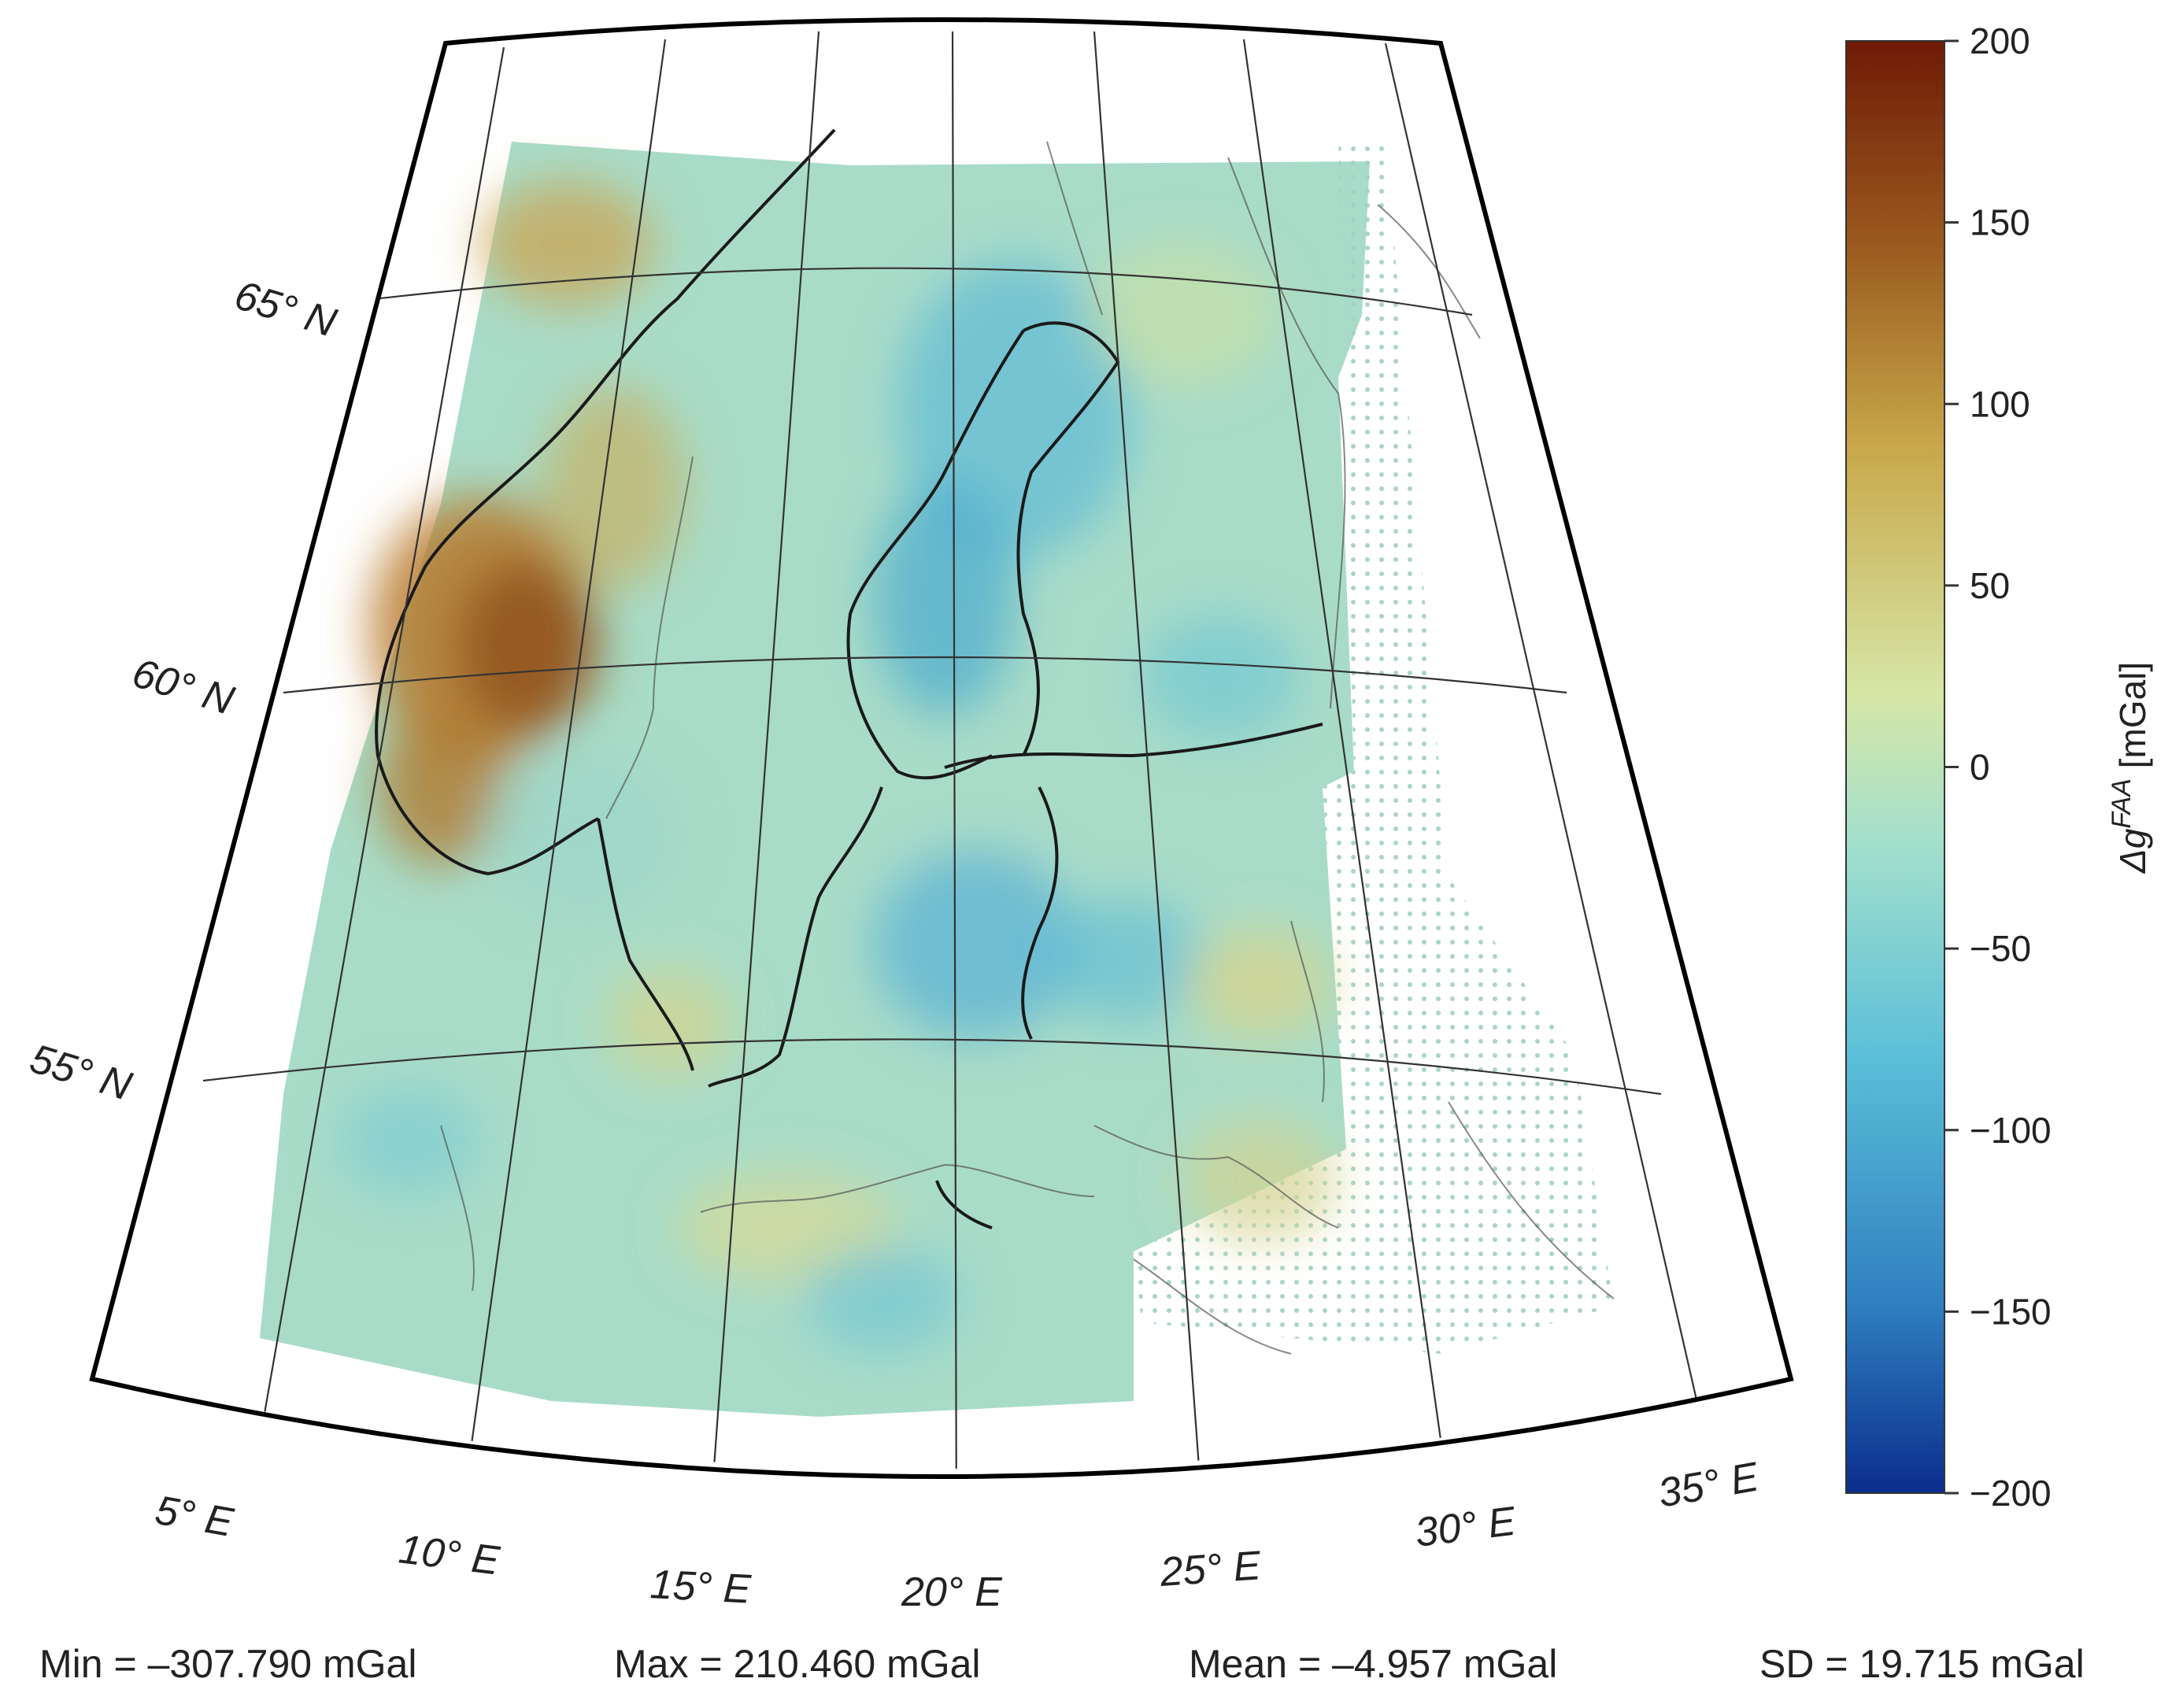 This screenshot has height=1708, width=2183. What do you see at coordinates (2000, 948) in the screenshot?
I see `colorbar-tick-label: −50` at bounding box center [2000, 948].